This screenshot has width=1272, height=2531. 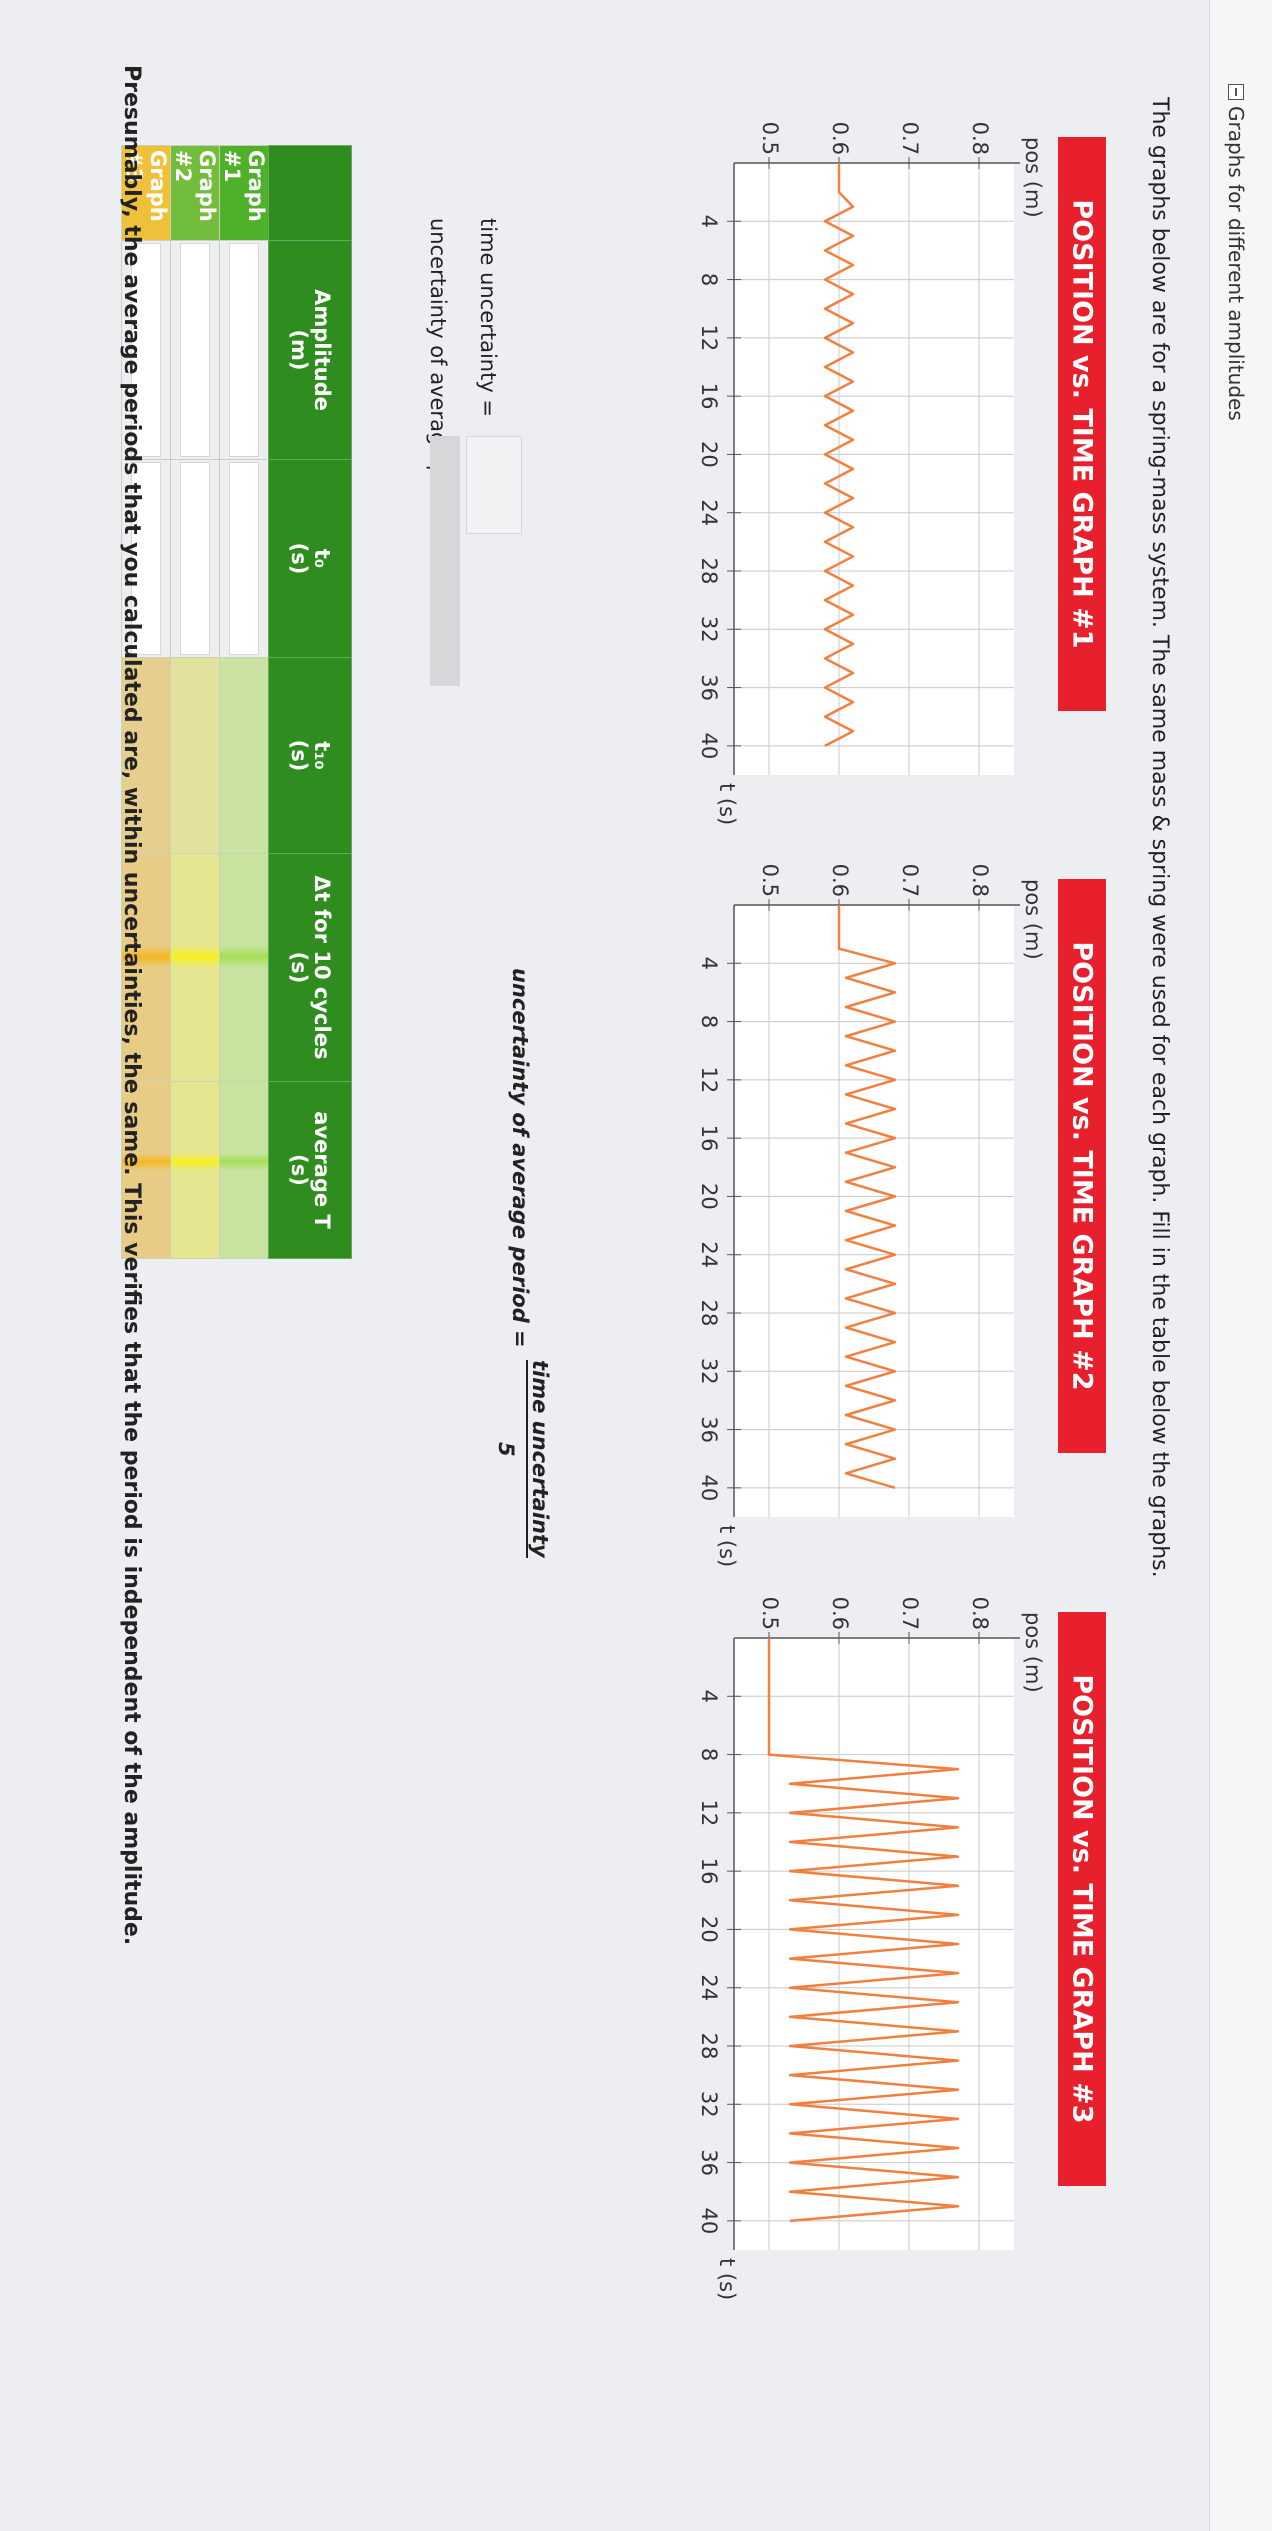 I want to click on column-header: Amplitude (m), so click(x=310, y=350).